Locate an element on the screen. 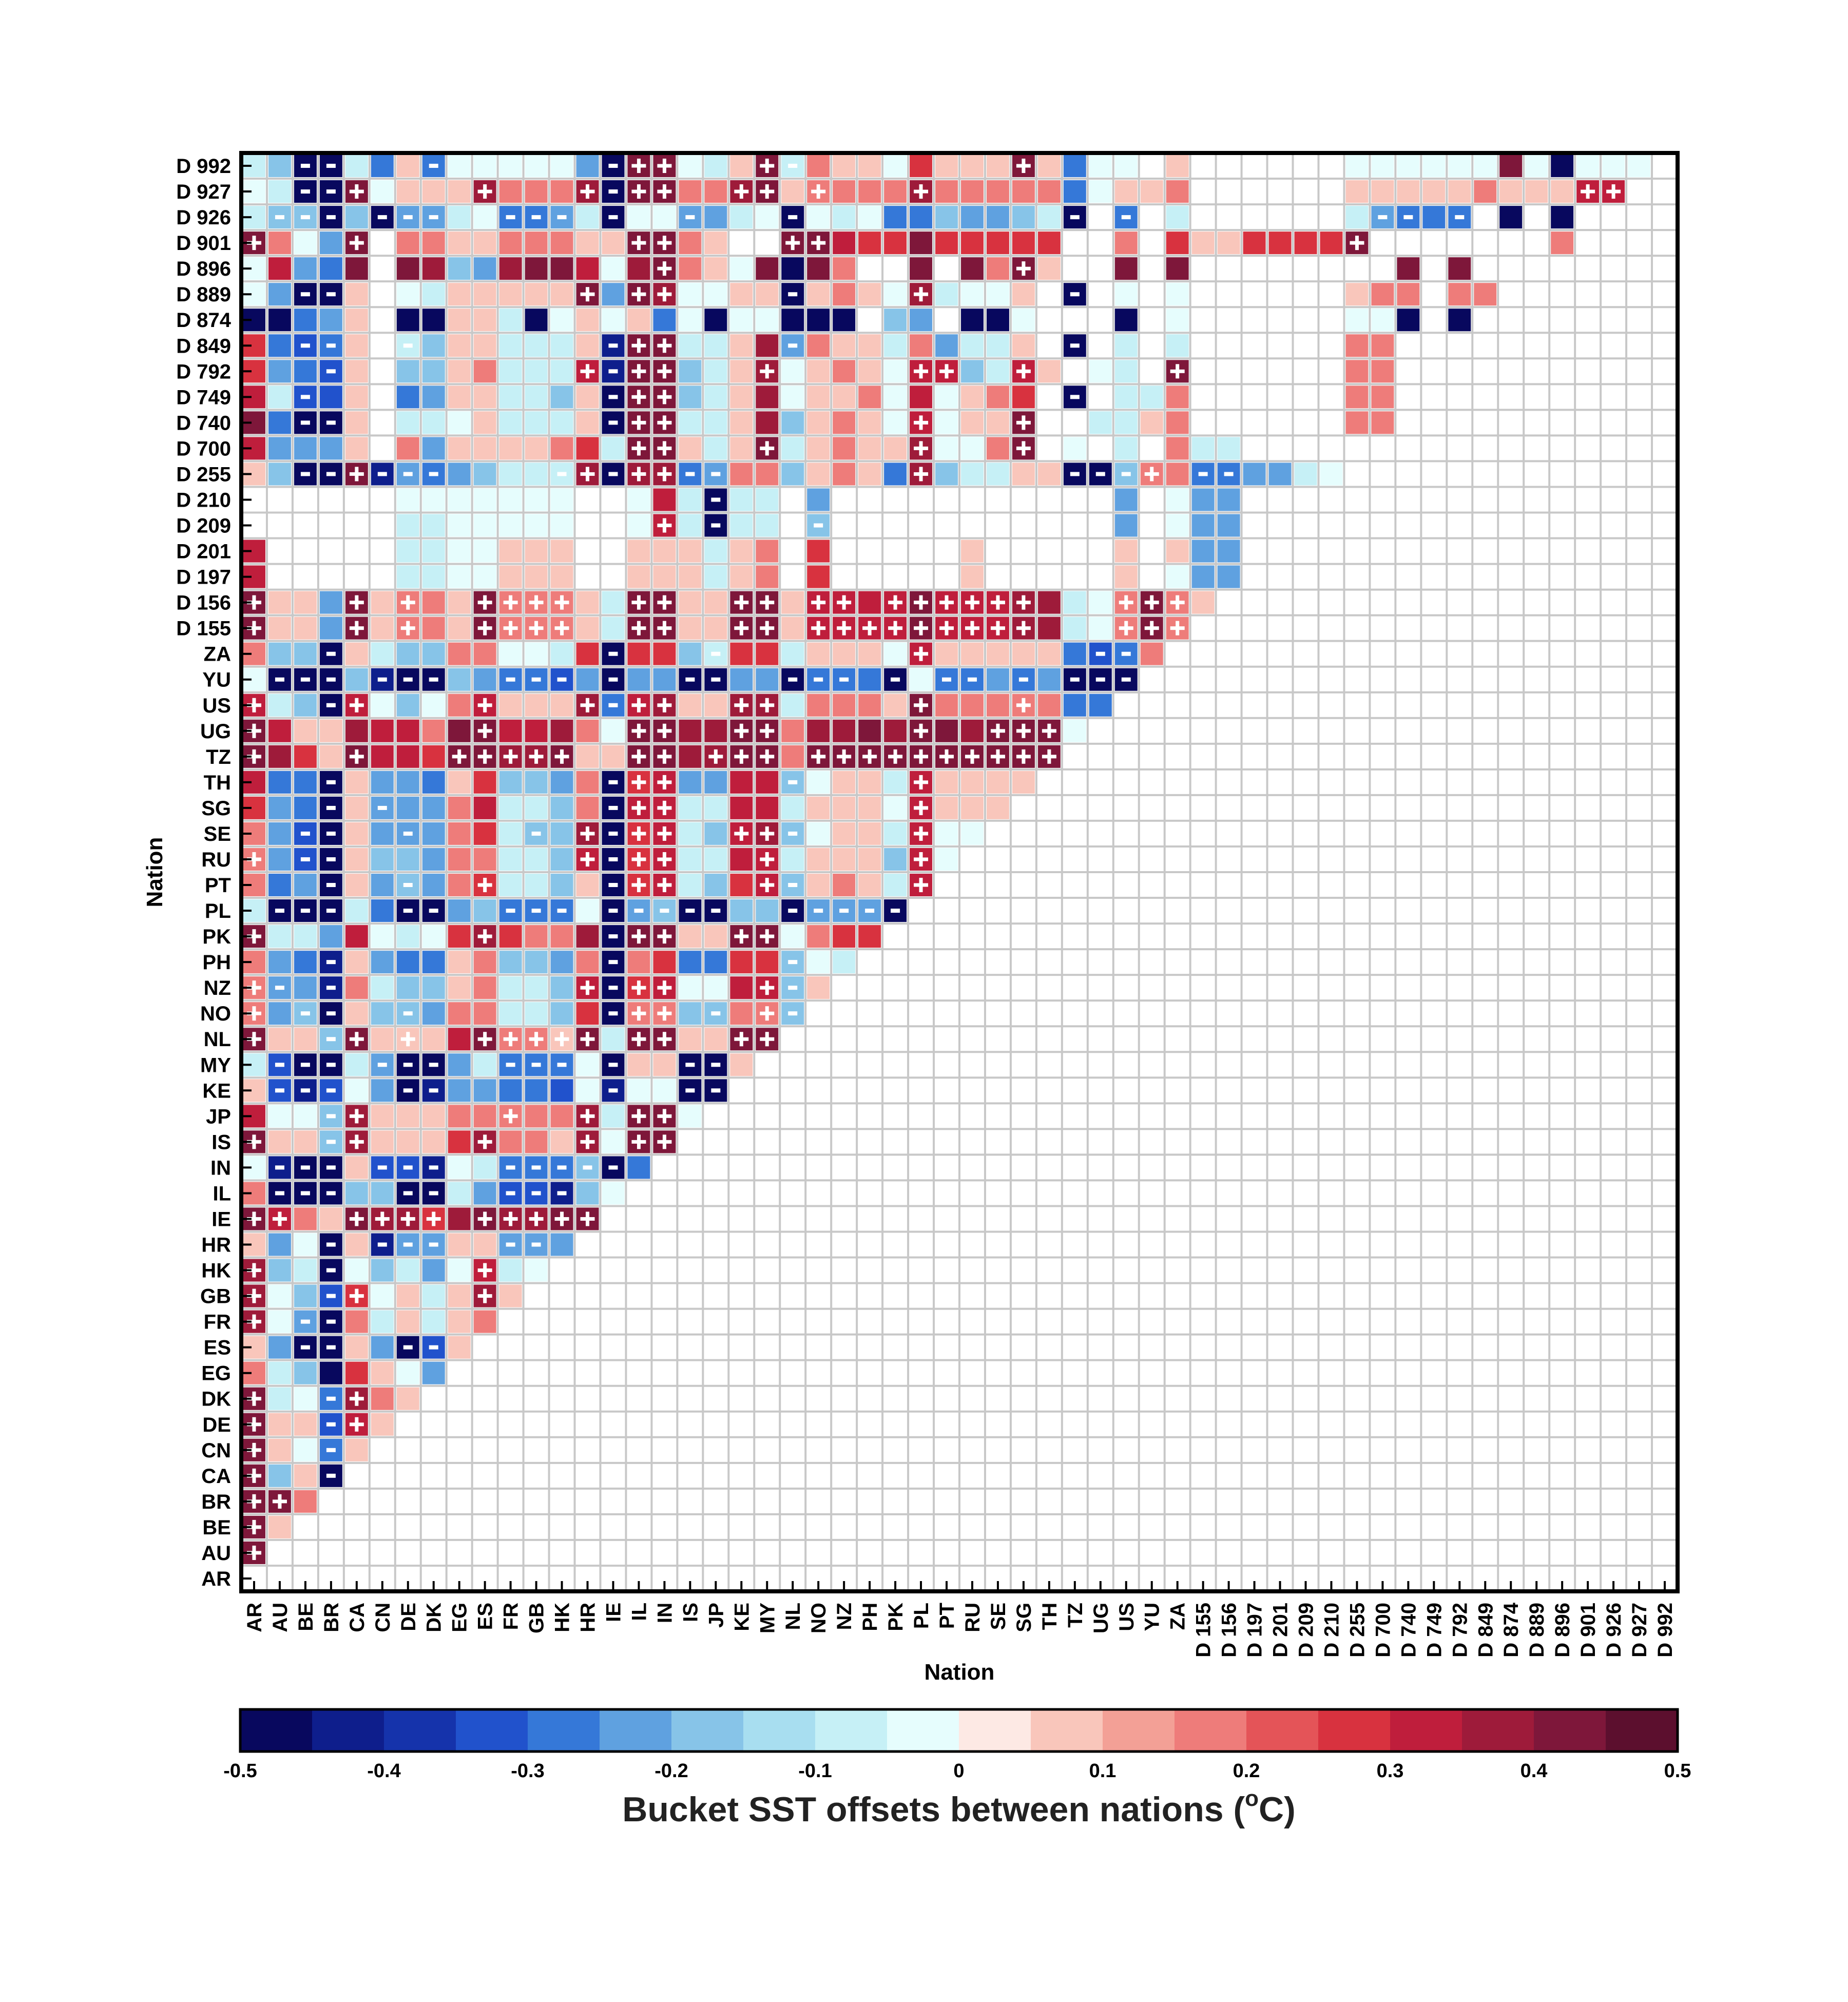 Image resolution: width=1848 pixels, height=2002 pixels. x-tick-label: PL is located at coordinates (921, 1616).